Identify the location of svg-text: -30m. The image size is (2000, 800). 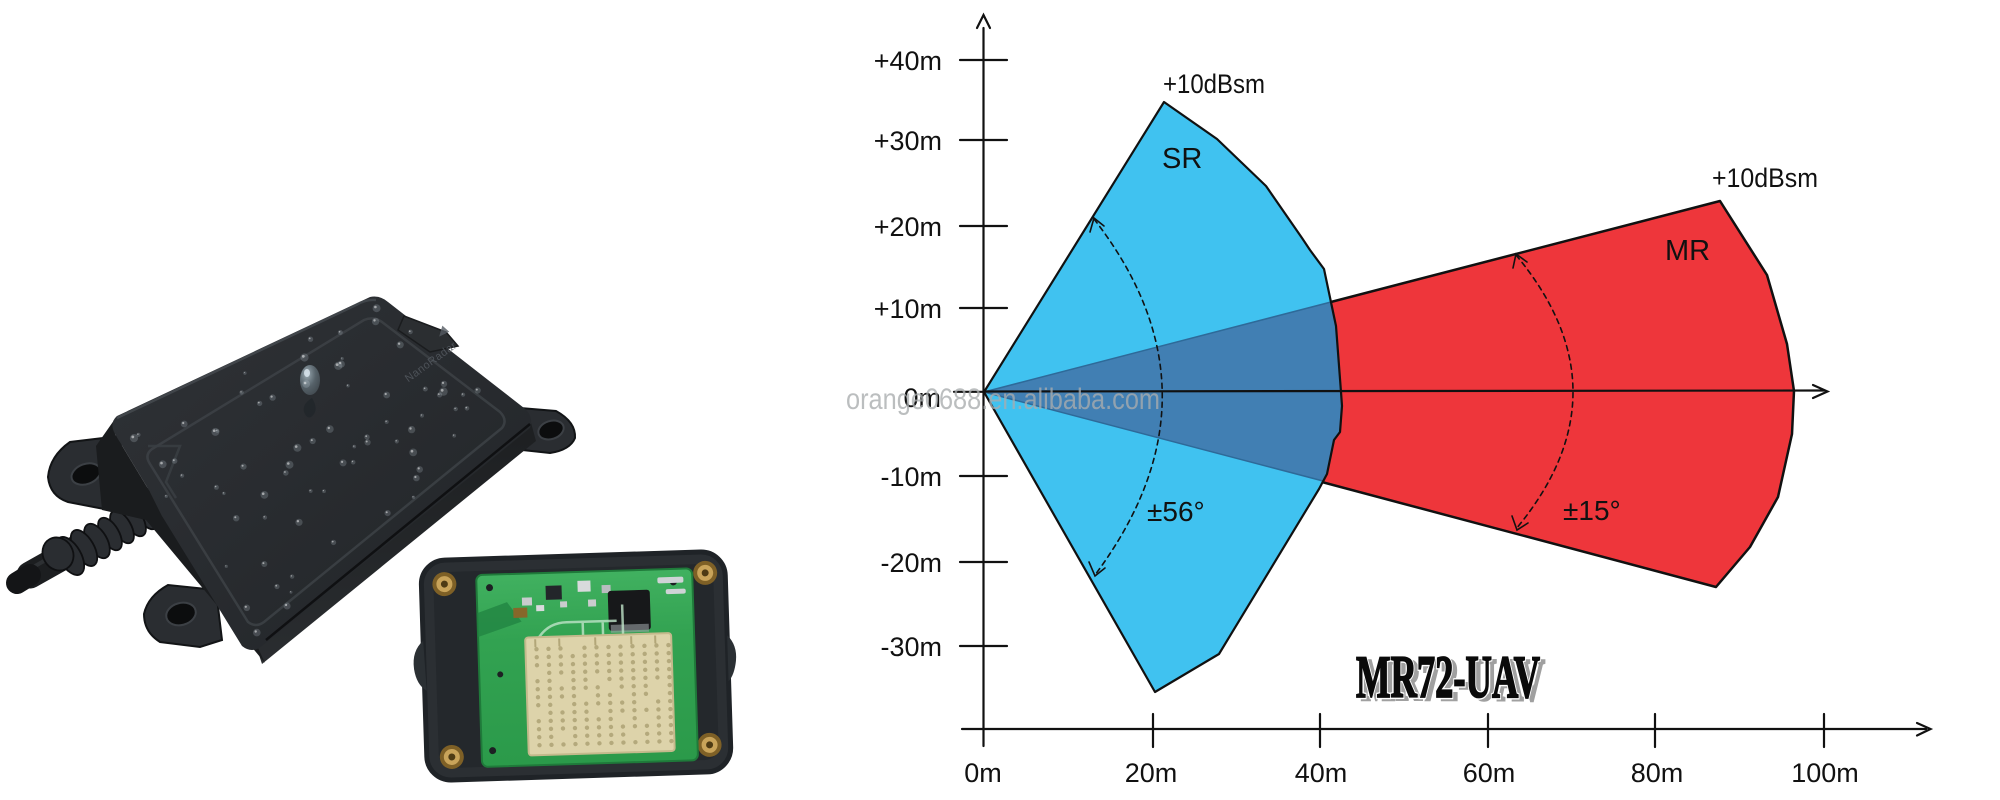
(911, 647).